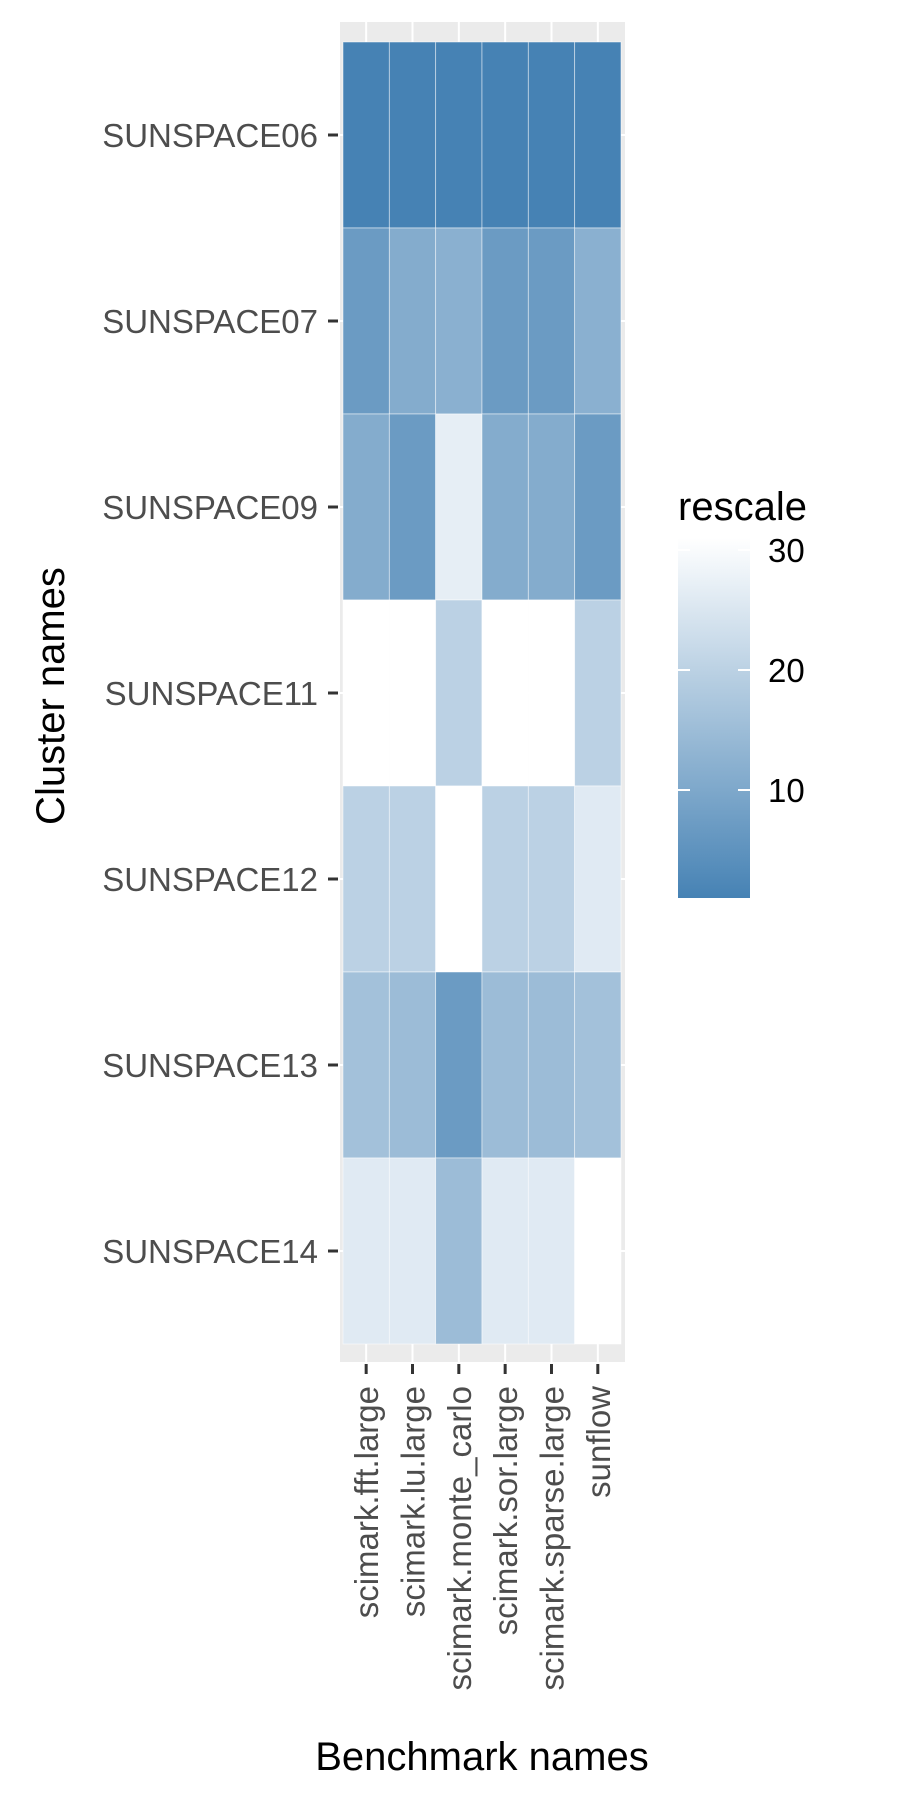  What do you see at coordinates (412, 1501) in the screenshot?
I see `x-tick-label: scimark.lu.large` at bounding box center [412, 1501].